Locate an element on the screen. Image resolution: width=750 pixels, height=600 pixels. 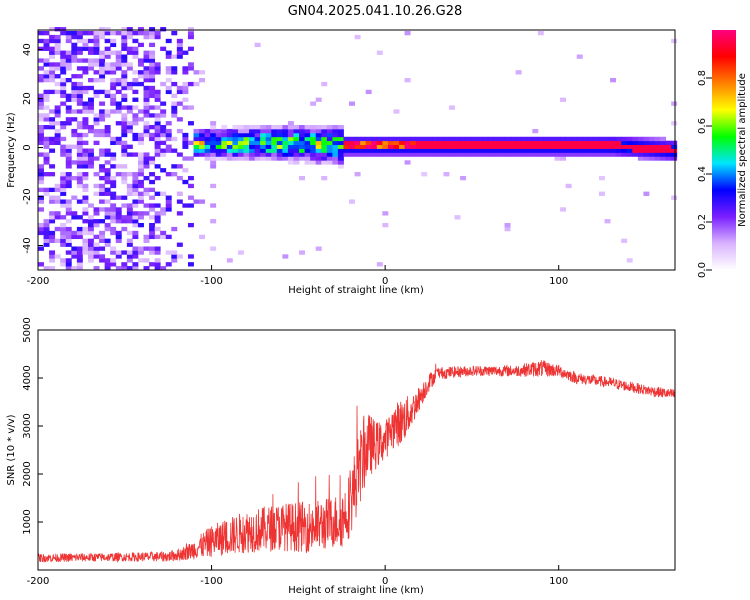
snr-ylabel: SNR (10 * v/v) is located at coordinates (11, 449).